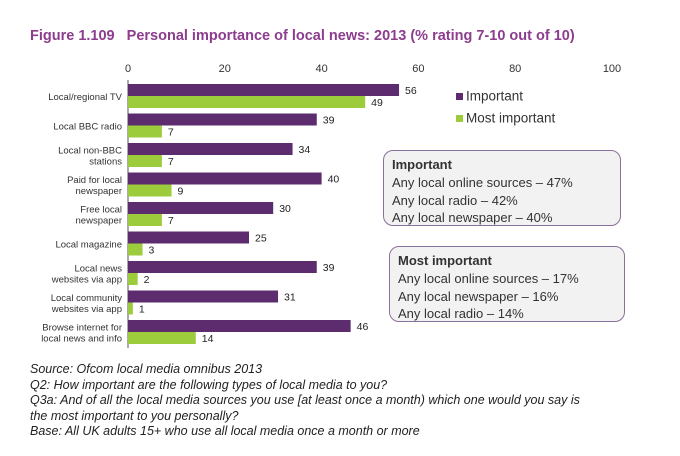 Image resolution: width=680 pixels, height=456 pixels. I want to click on important-value-label: 56, so click(411, 91).